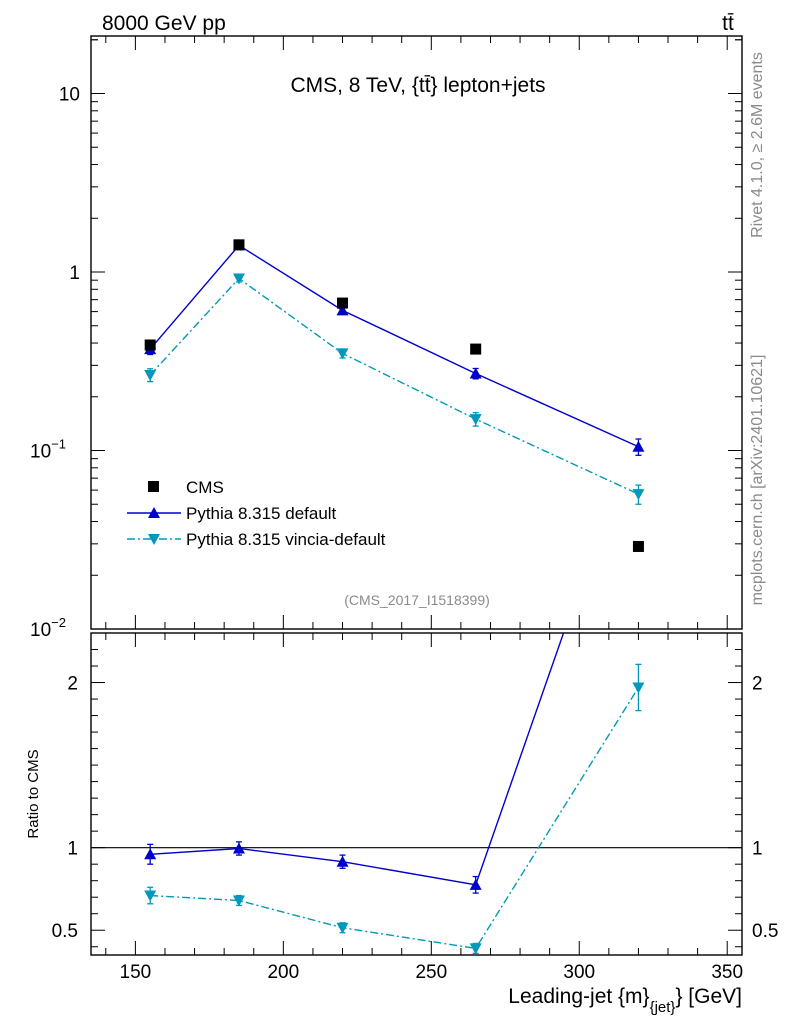  What do you see at coordinates (765, 931) in the screenshot?
I see `ratio-y-tick-label-right: 0.5` at bounding box center [765, 931].